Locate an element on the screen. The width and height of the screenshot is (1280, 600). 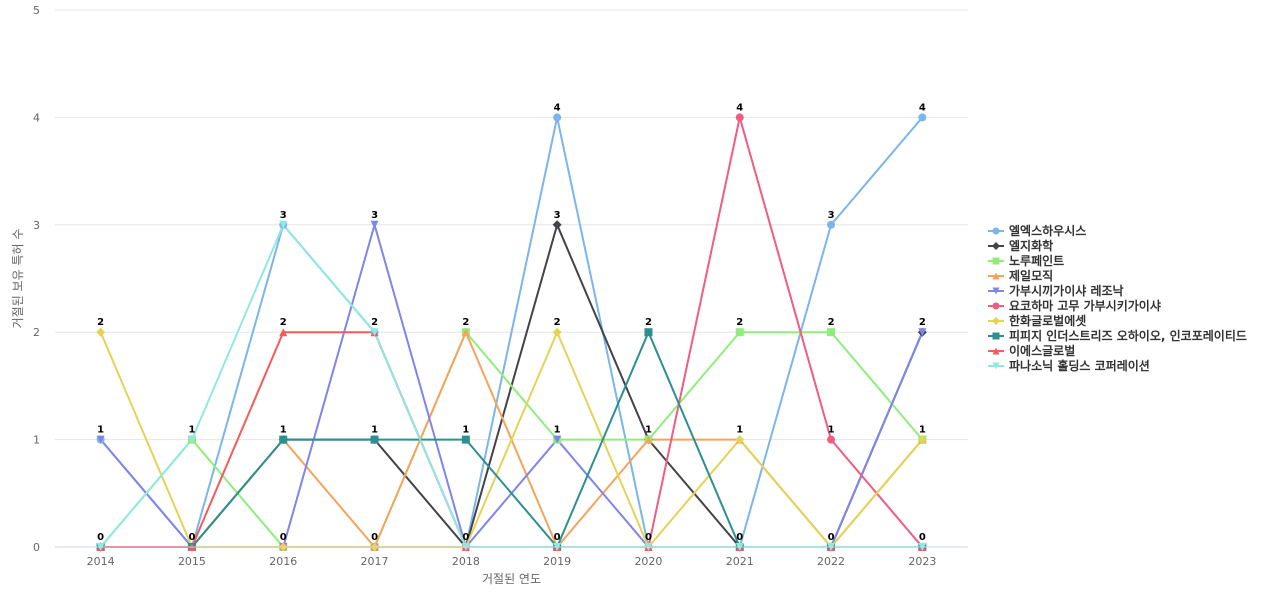
legend-item: 엘지화학 is located at coordinates (1020, 245).